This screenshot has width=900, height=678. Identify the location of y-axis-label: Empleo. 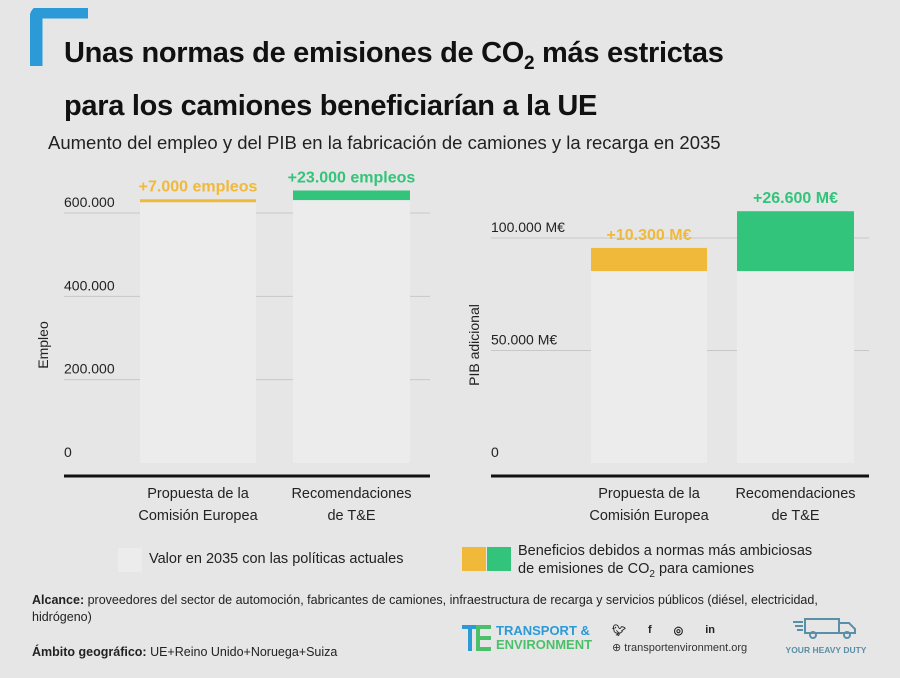
(43, 345).